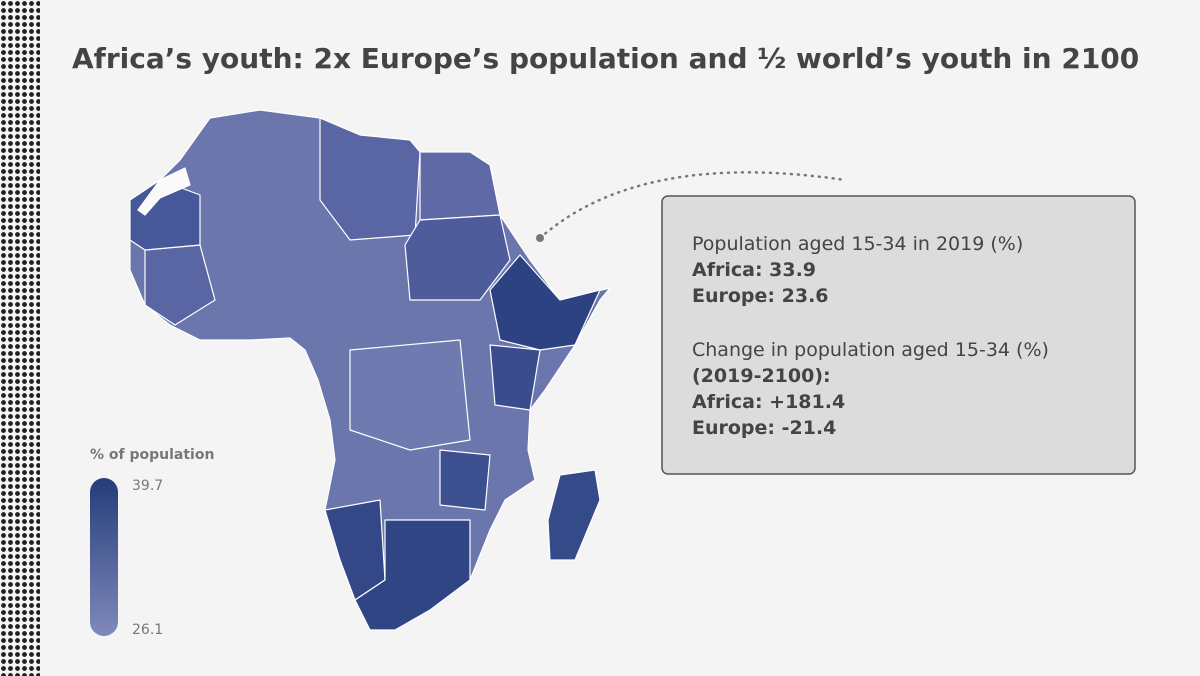  Describe the element at coordinates (692, 205) in the screenshot. I see `connector` at that location.